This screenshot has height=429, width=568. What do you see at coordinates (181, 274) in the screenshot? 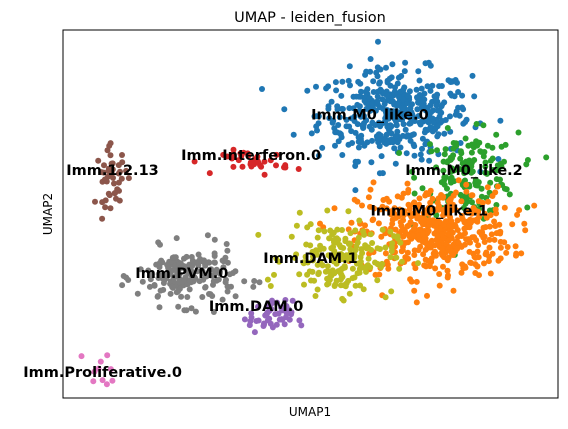
I see `cluster-label: Imm.PVM.0` at bounding box center [181, 274].